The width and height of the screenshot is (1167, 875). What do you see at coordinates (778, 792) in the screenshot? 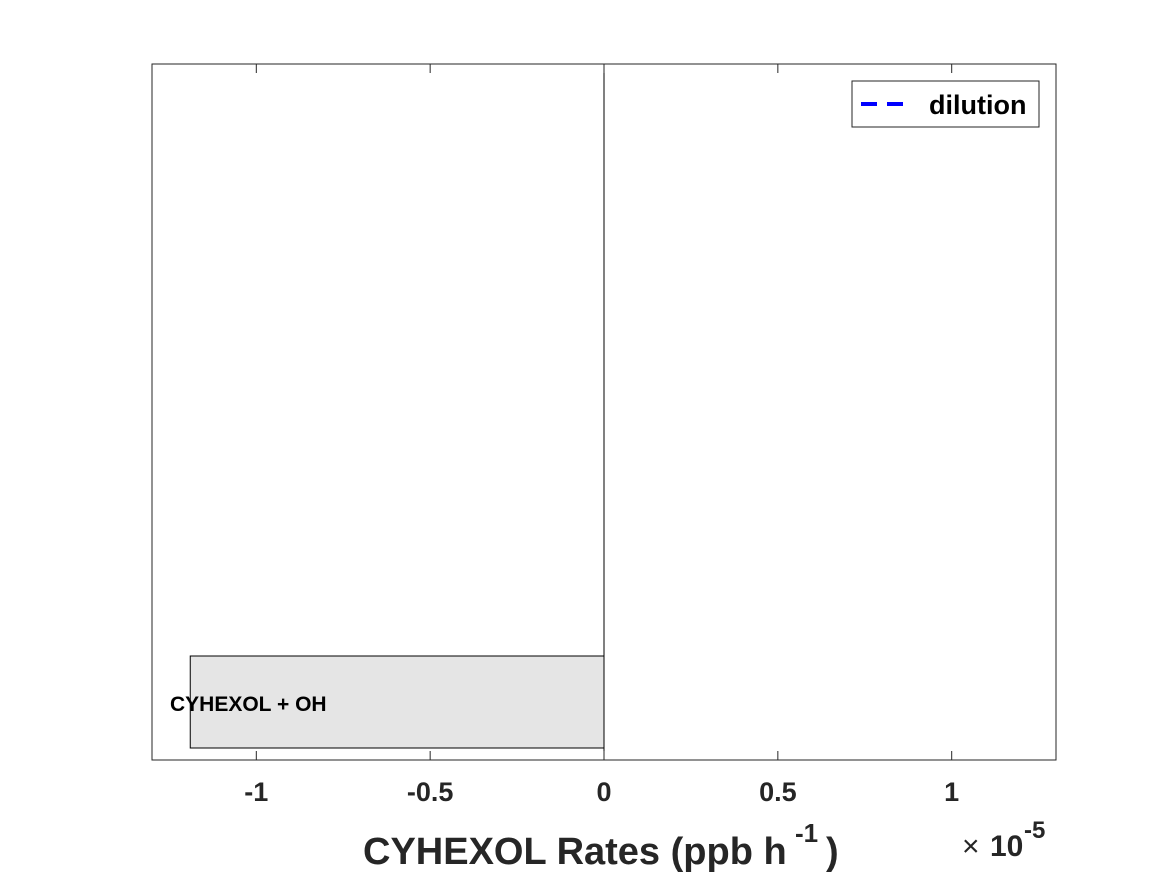
I see `x-tick-label-3: 0.5` at bounding box center [778, 792].